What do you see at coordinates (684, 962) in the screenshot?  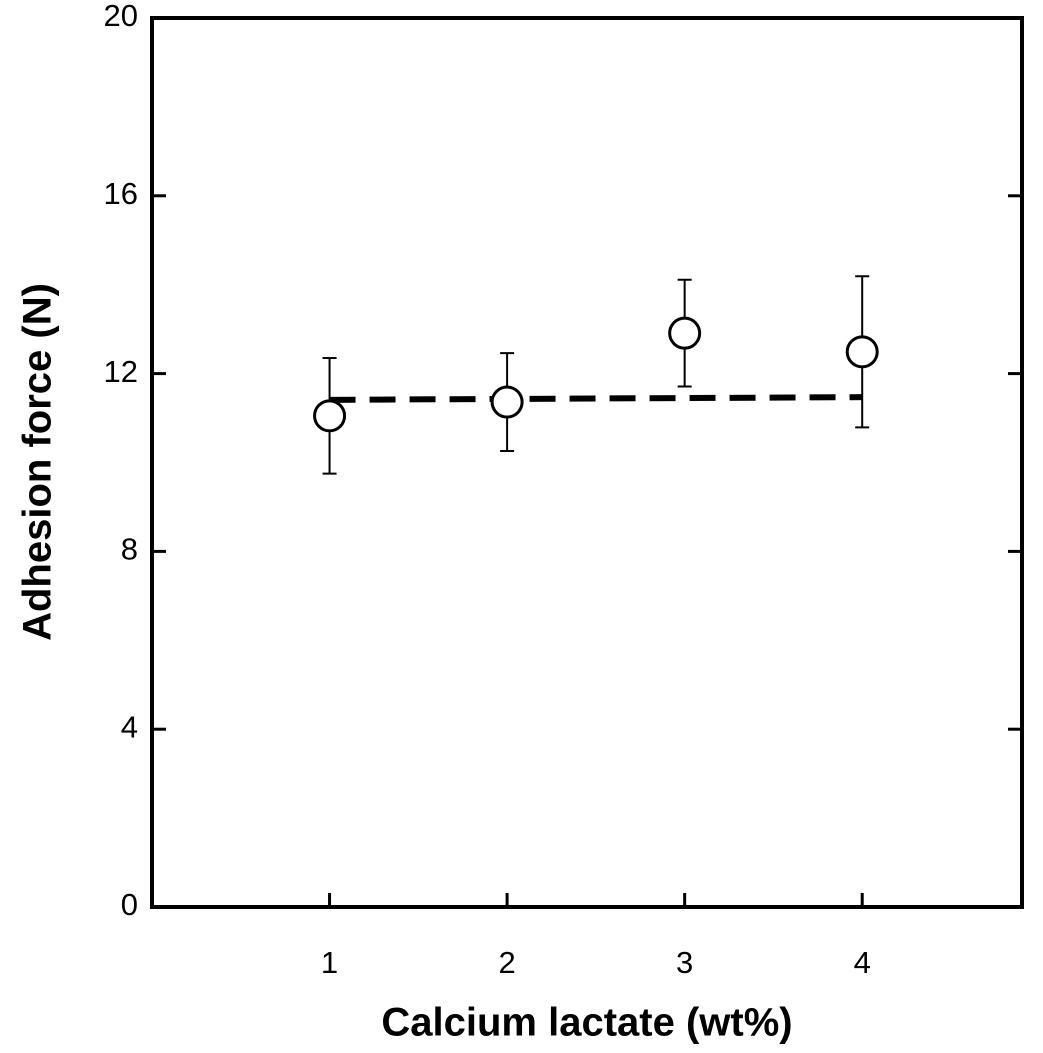 I see `x-tick-label: 3` at bounding box center [684, 962].